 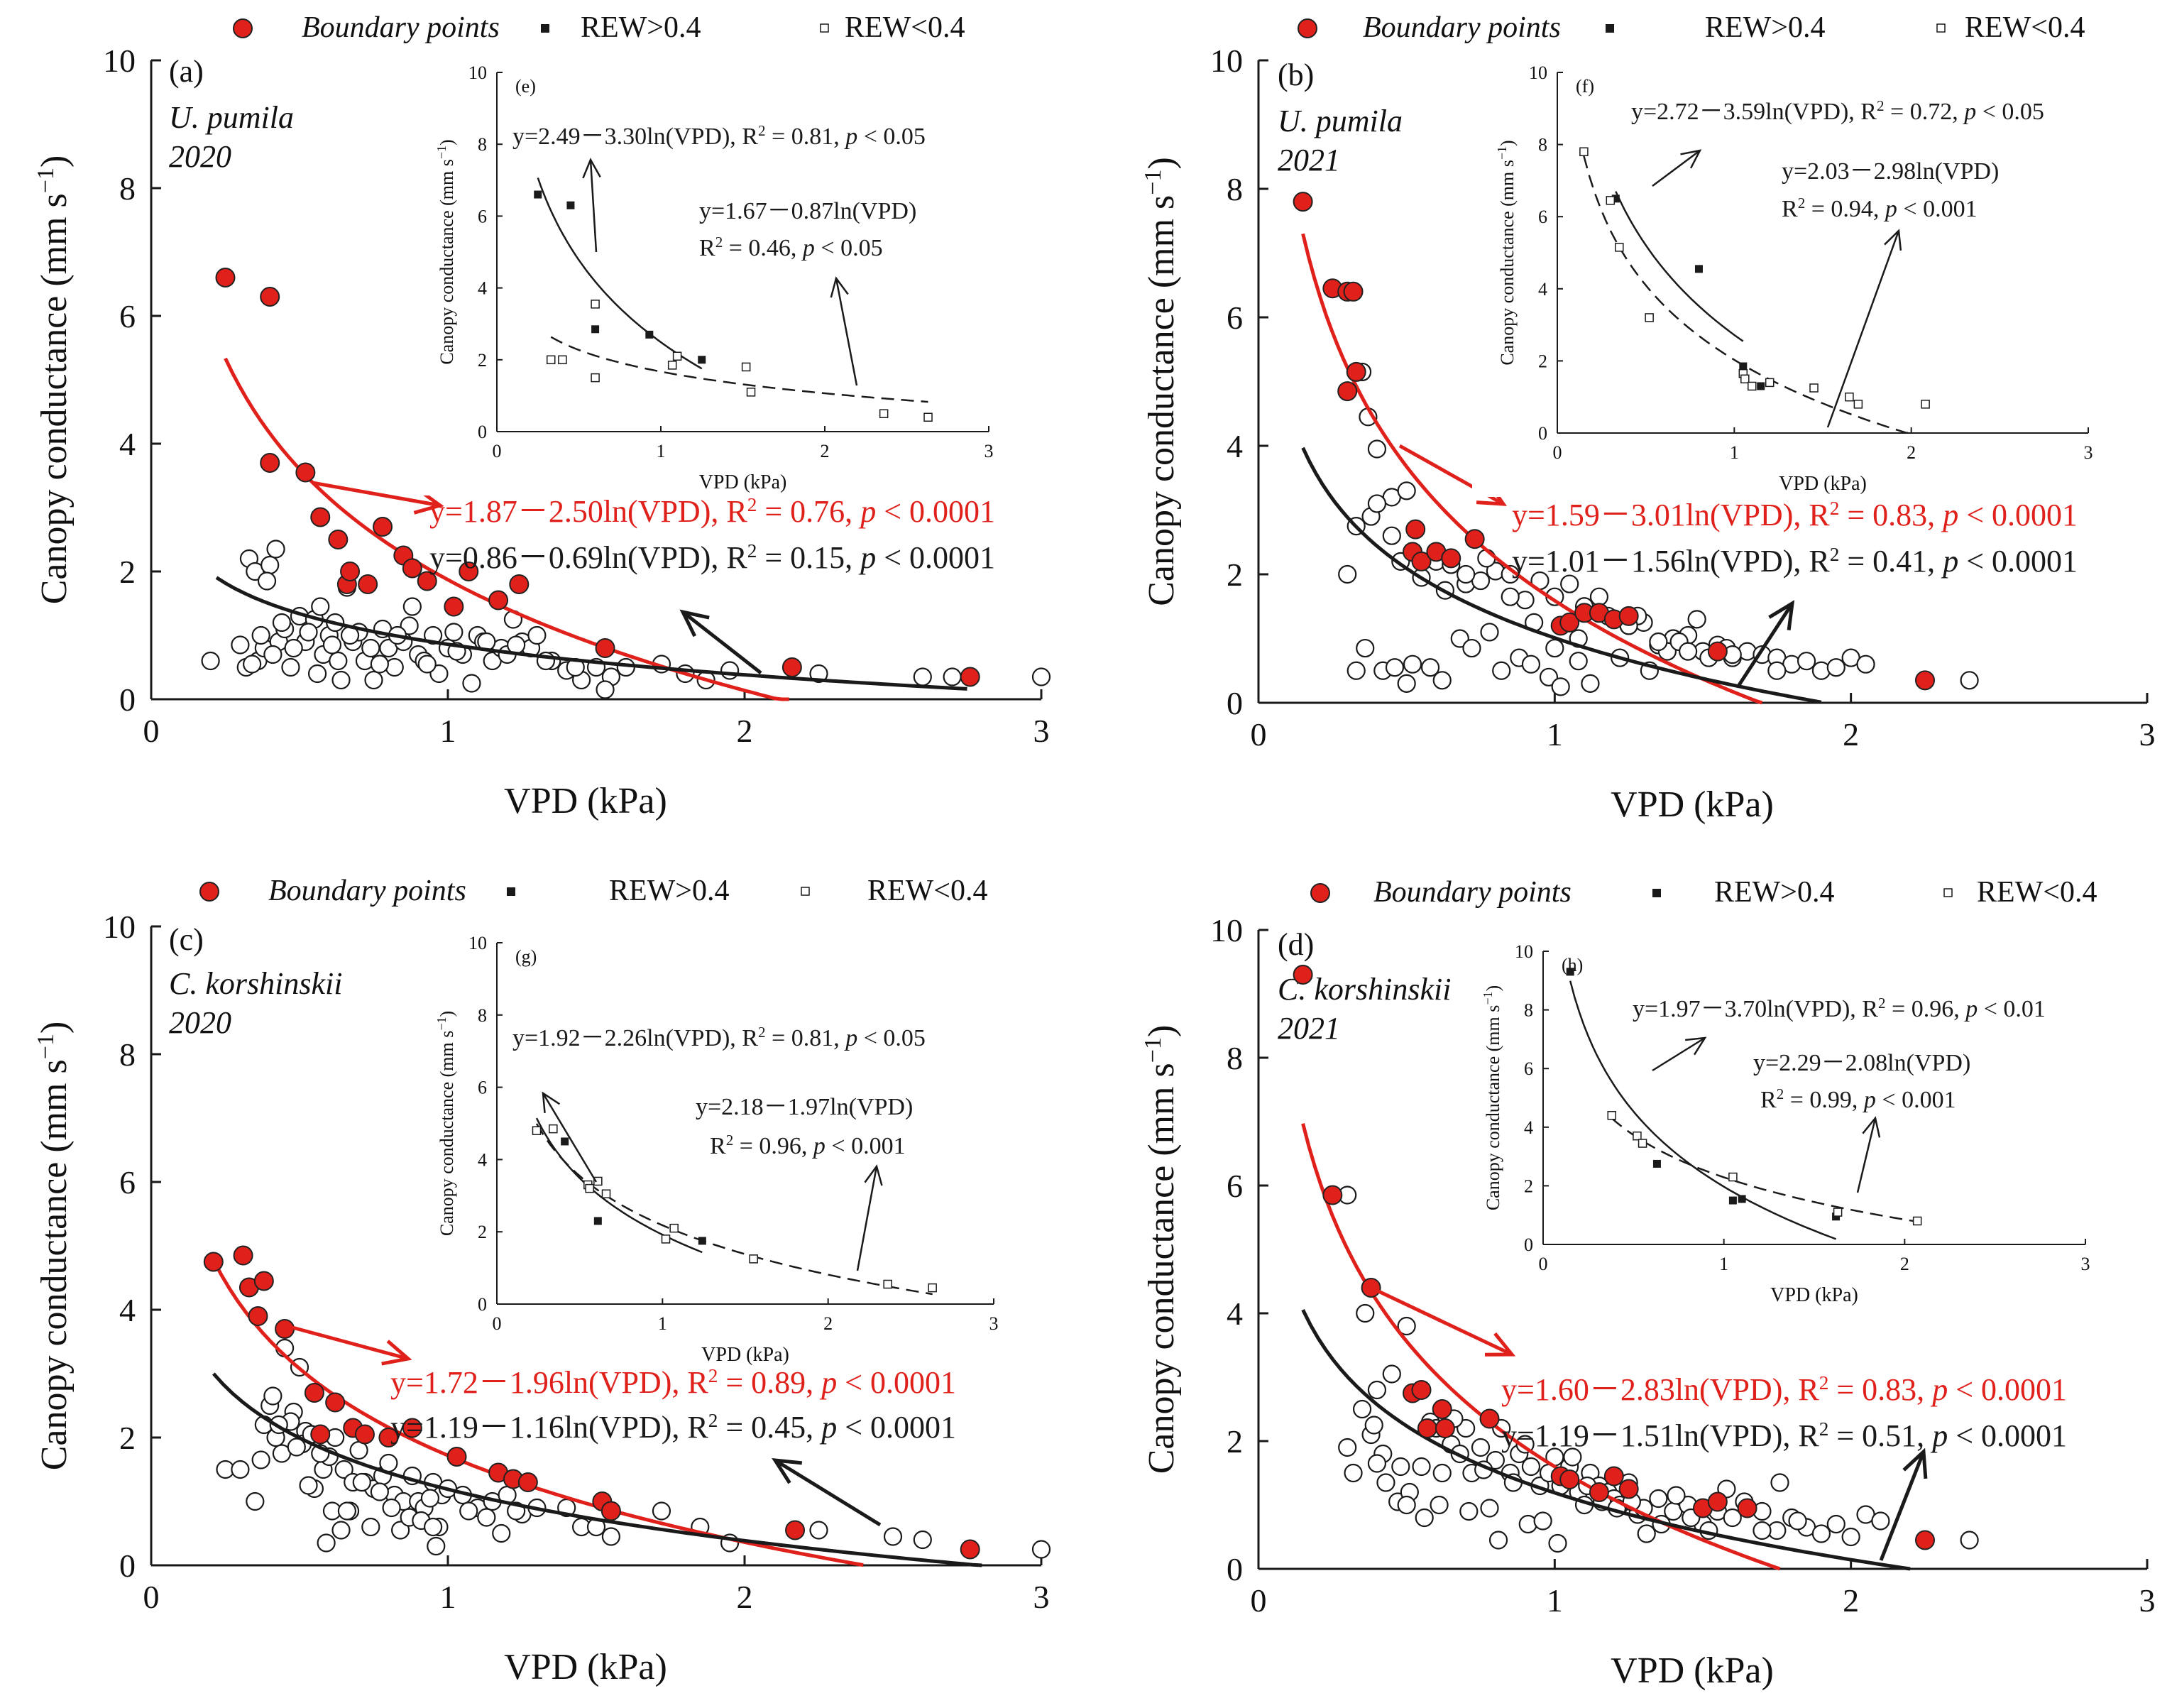 What do you see at coordinates (1162, 381) in the screenshot?
I see `y-axis-title: Canopy conductance (mm s−1)` at bounding box center [1162, 381].